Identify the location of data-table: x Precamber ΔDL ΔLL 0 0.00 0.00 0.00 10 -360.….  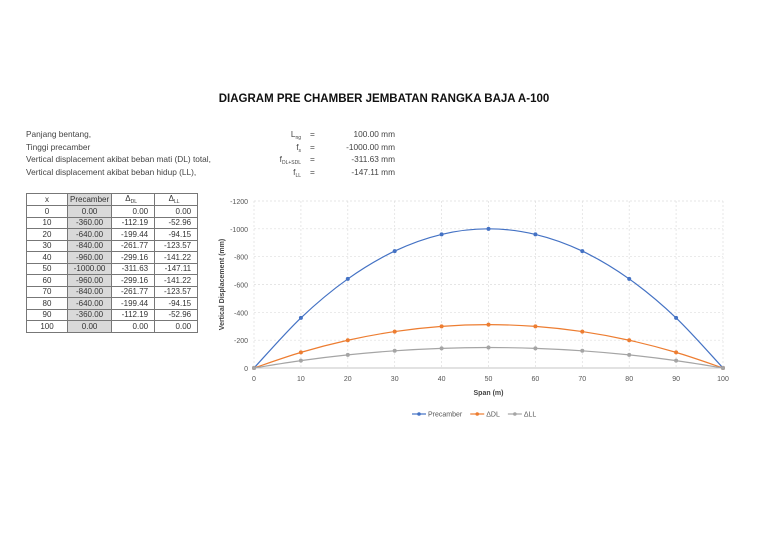
(112, 263).